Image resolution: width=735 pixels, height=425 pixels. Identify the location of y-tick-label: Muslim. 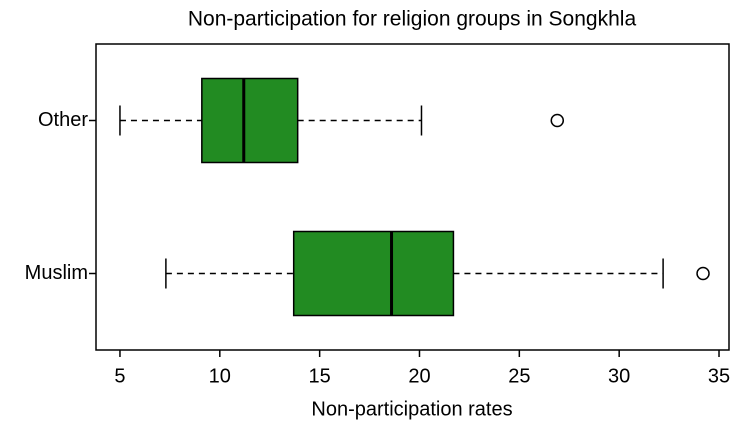
(56, 273).